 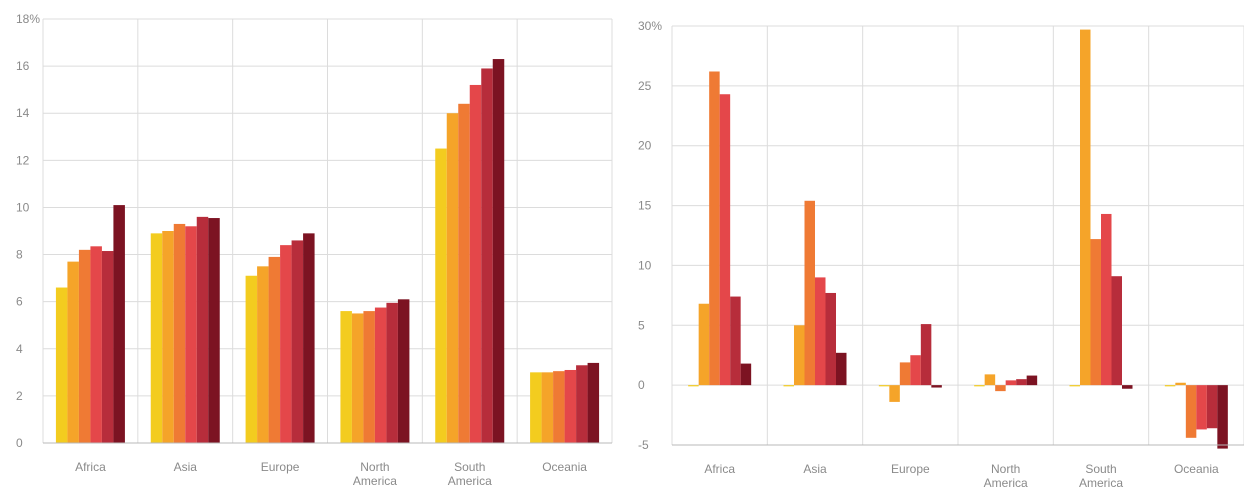 What do you see at coordinates (570, 406) in the screenshot?
I see `chart-0-bar-oceania-s4` at bounding box center [570, 406].